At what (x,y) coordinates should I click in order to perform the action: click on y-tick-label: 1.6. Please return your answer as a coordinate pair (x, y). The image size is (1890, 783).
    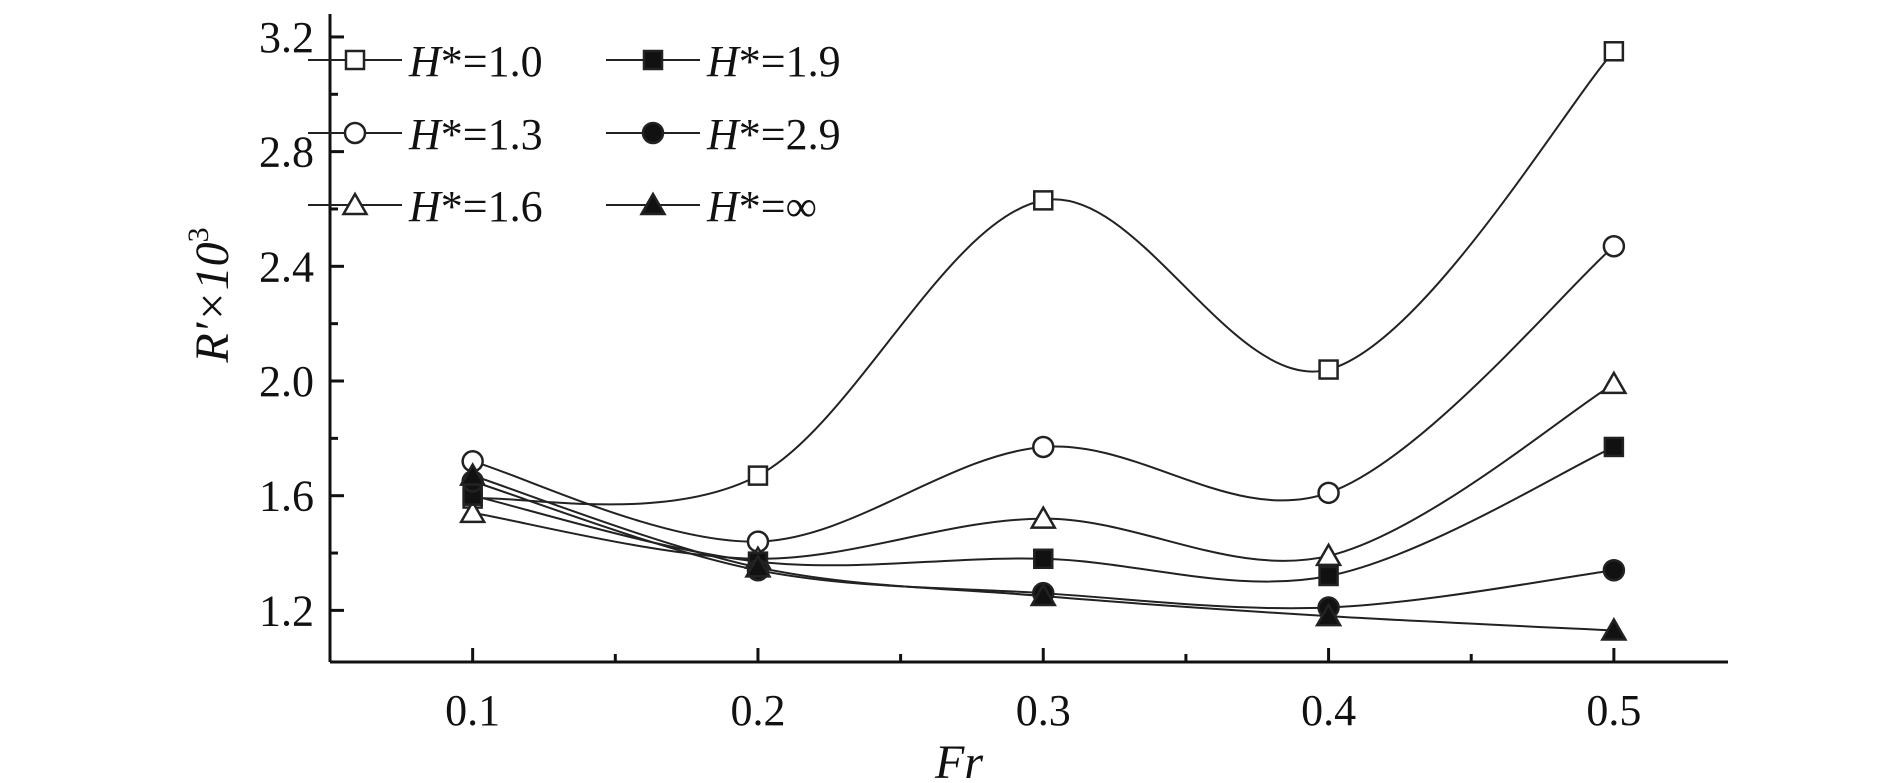
    Looking at the image, I should click on (286, 496).